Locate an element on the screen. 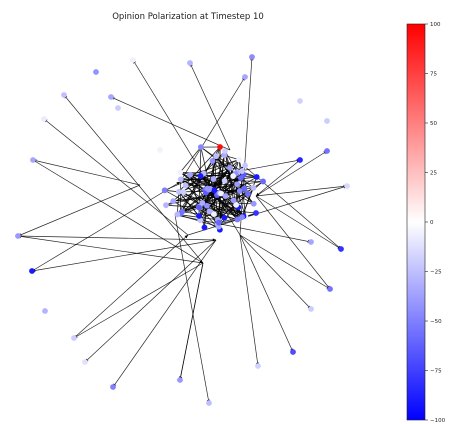 This screenshot has height=424, width=449. chart-title: Opinion Polarization at Timestep 10 is located at coordinates (188, 17).